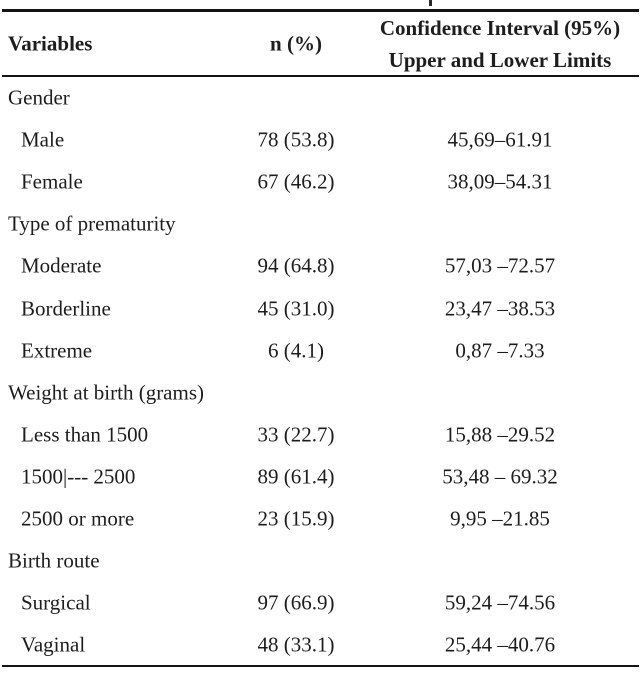 Image resolution: width=641 pixels, height=679 pixels. Describe the element at coordinates (296, 308) in the screenshot. I see `row-n-value: 45 (31.0)` at that location.